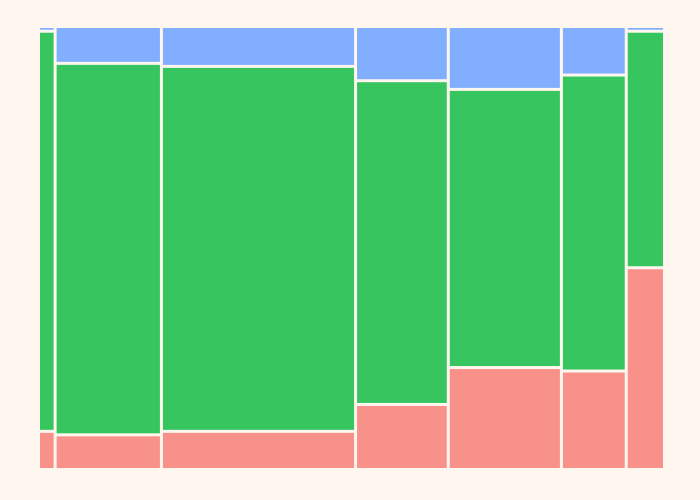 This screenshot has height=500, width=700. I want to click on mosaic-tile-col5-seg1, so click(504, 418).